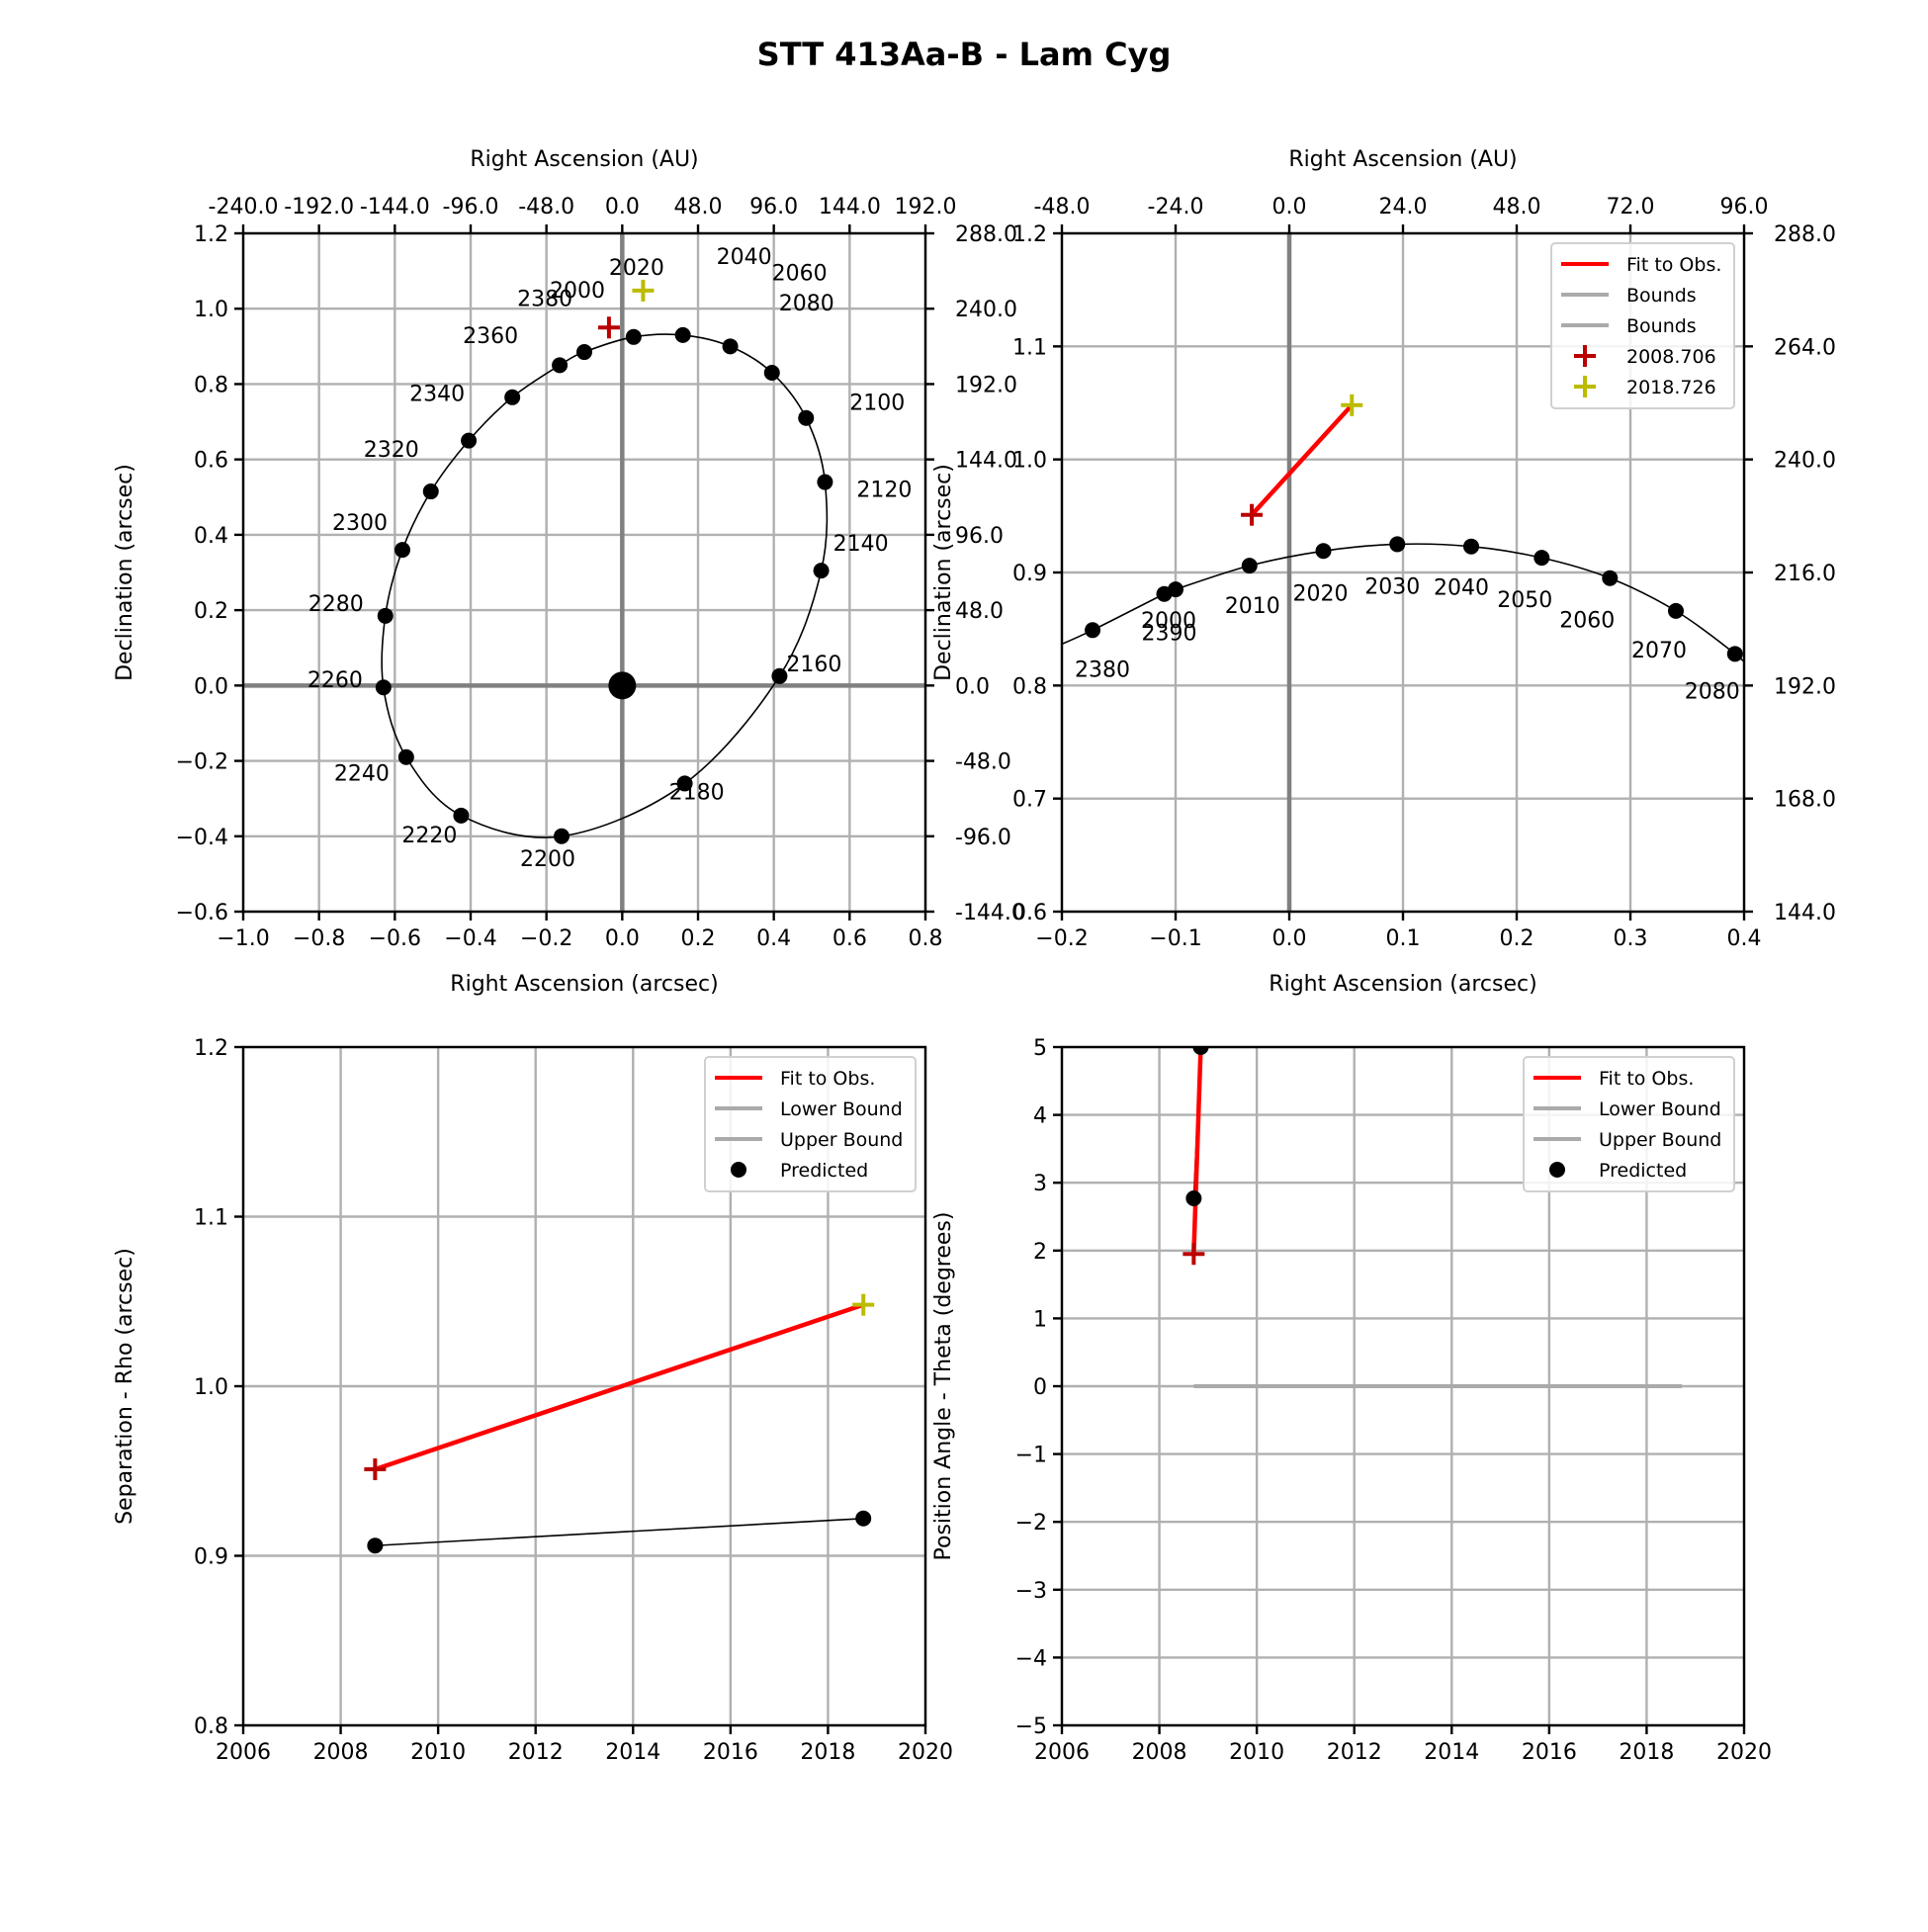 This screenshot has width=1928, height=1932. What do you see at coordinates (391, 450) in the screenshot?
I see `predicted-year-label: 2320` at bounding box center [391, 450].